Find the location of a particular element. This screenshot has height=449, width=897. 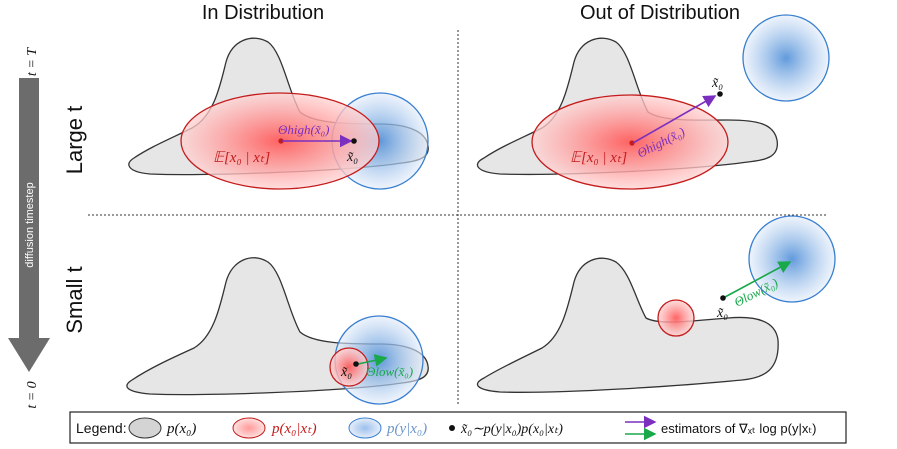

legend-title: Legend: is located at coordinates (101, 428).